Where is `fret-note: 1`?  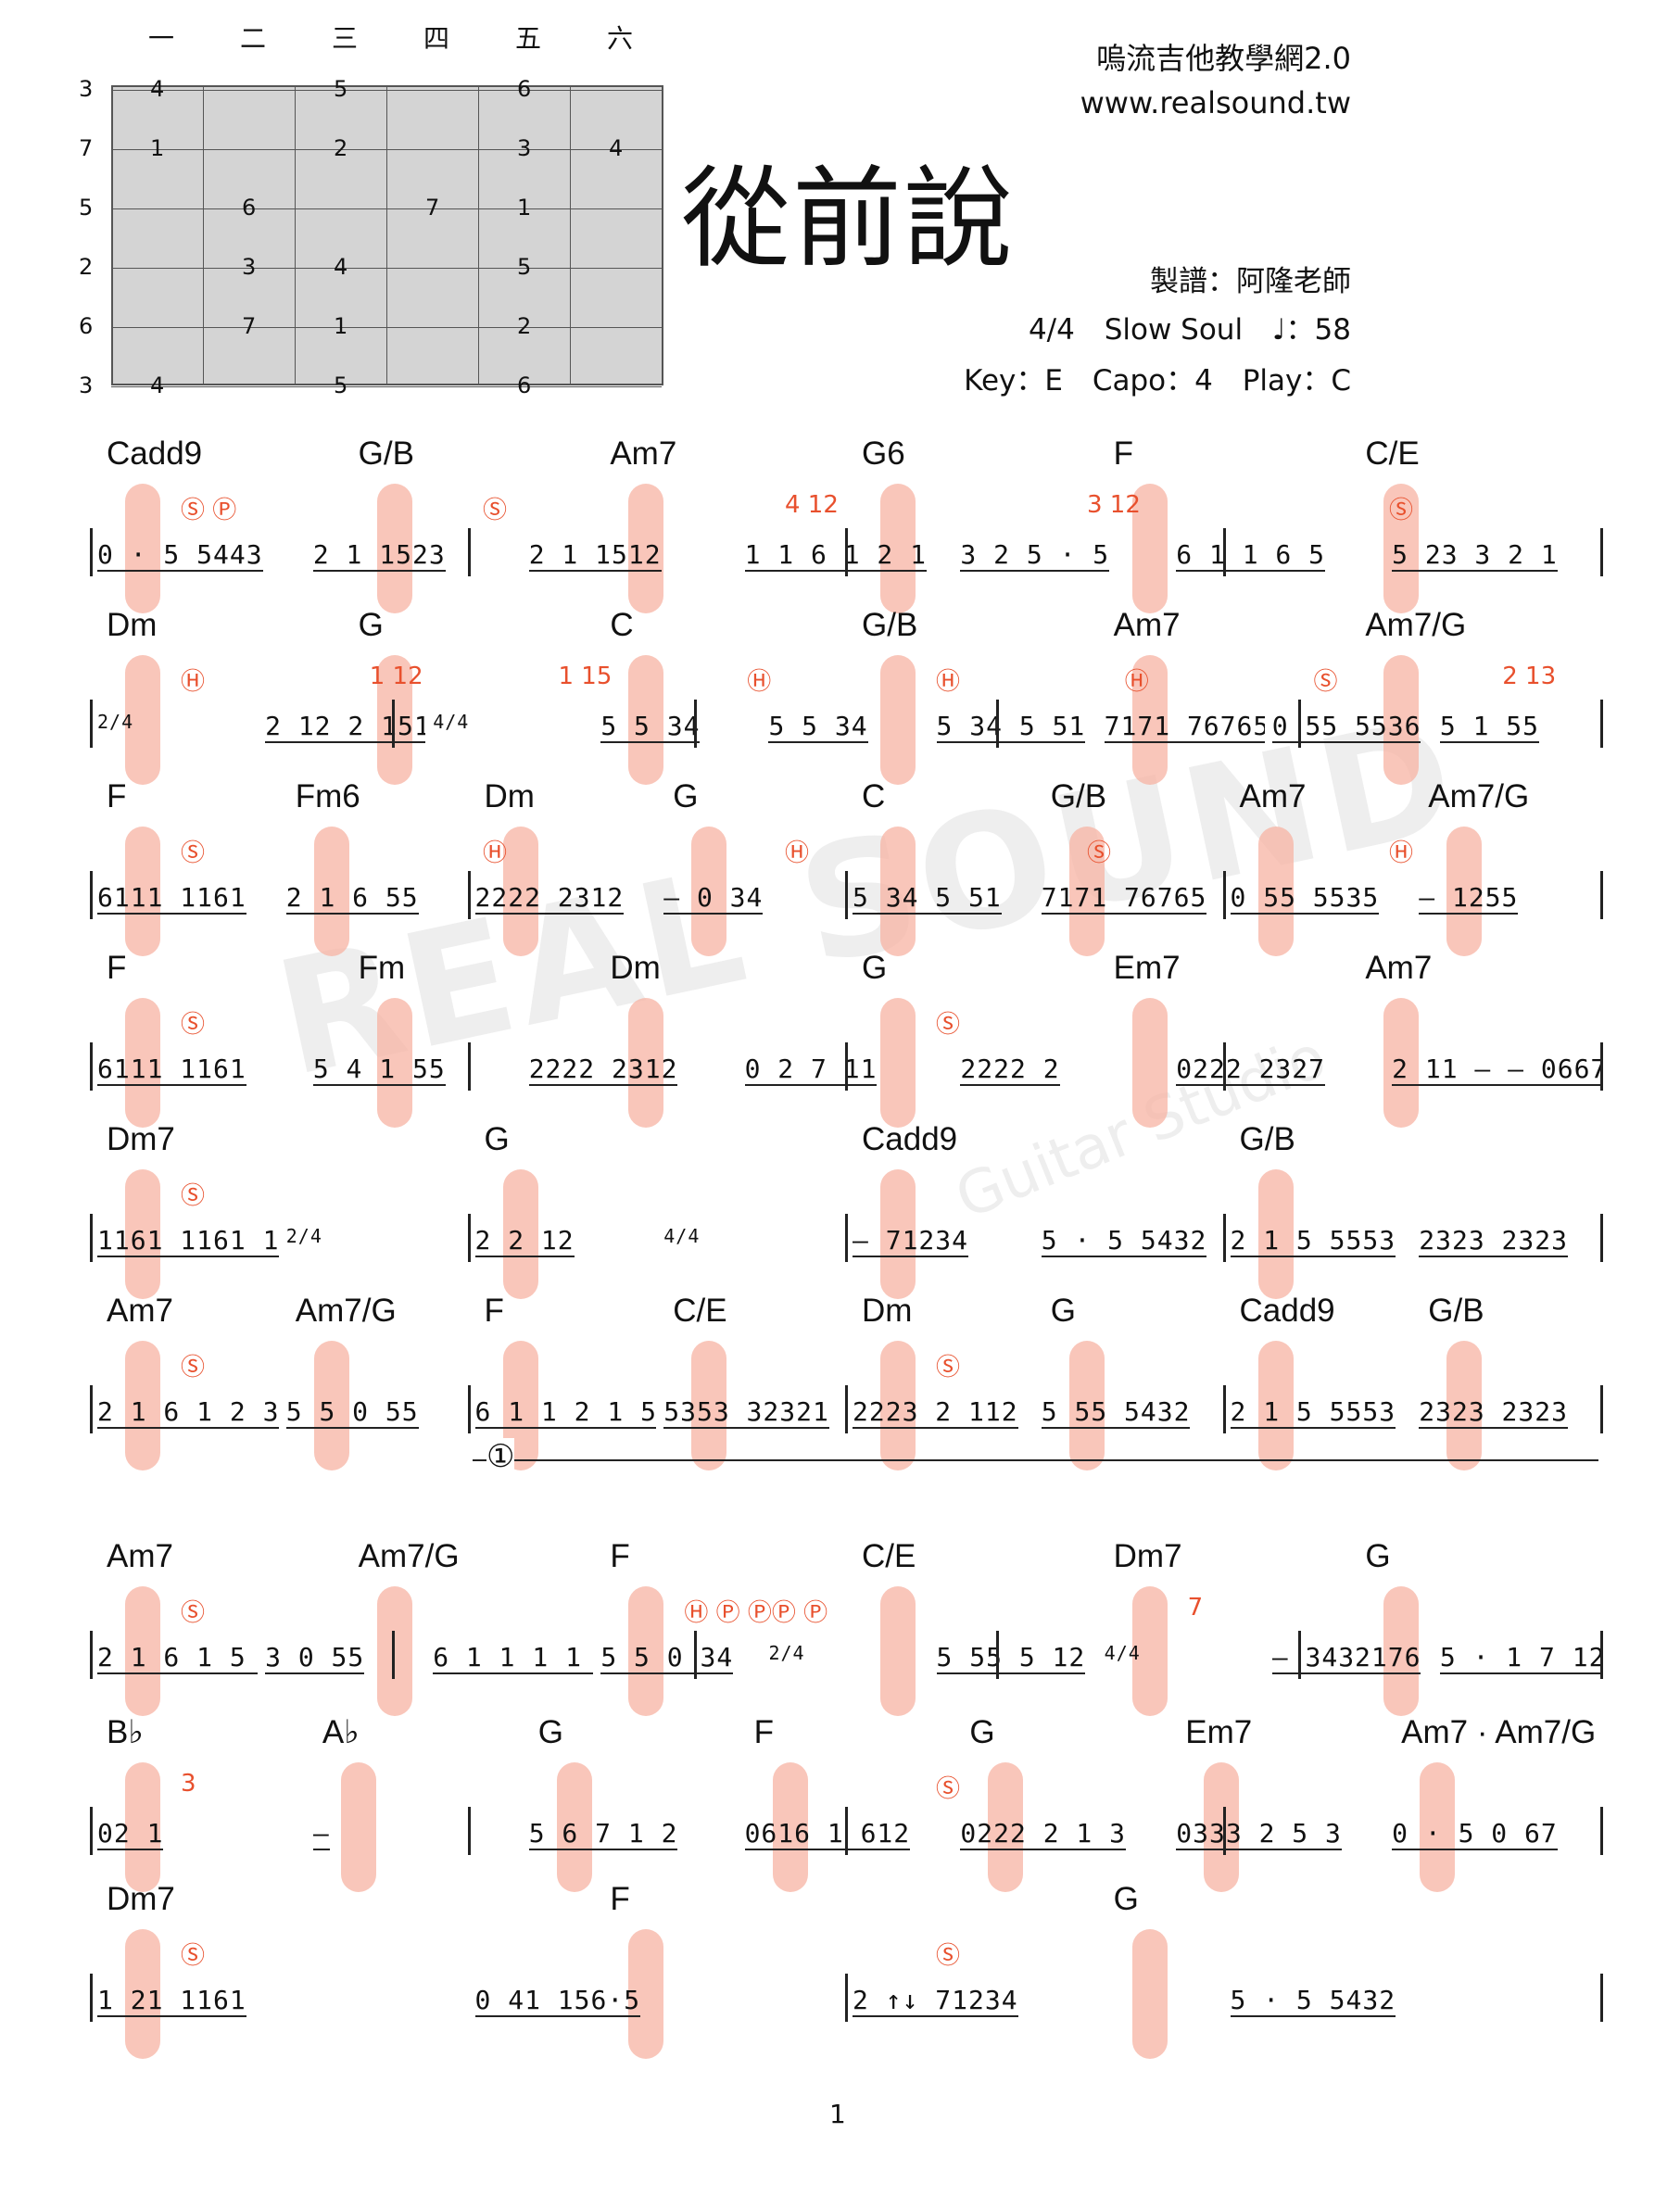
fret-note: 1 is located at coordinates (341, 326).